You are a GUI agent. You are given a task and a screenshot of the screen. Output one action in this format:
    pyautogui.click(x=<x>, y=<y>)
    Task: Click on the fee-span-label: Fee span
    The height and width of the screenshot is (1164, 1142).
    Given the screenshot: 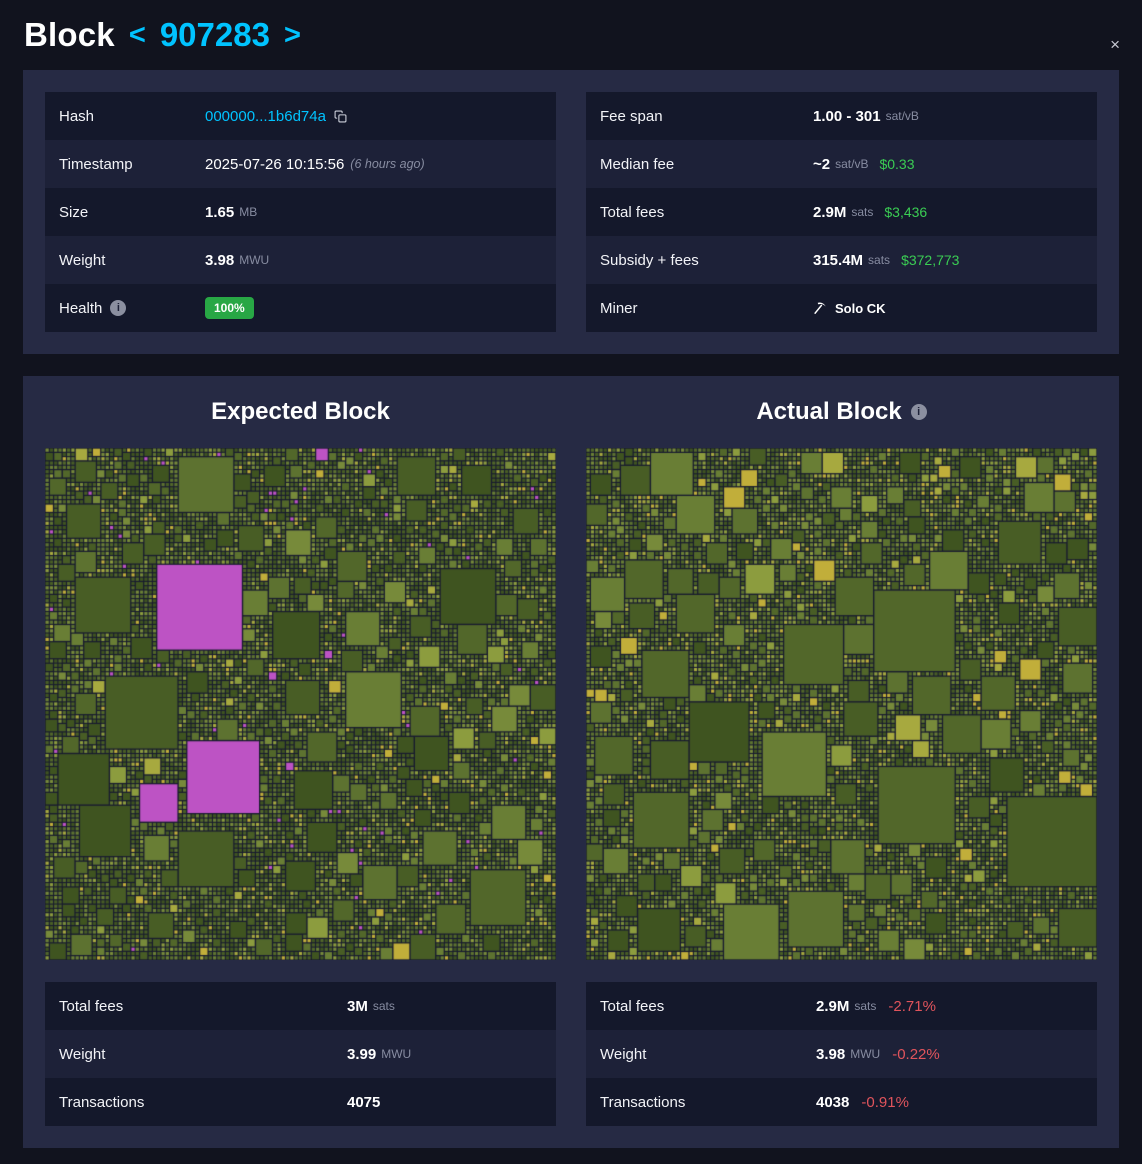 What is the action you would take?
    pyautogui.click(x=631, y=116)
    